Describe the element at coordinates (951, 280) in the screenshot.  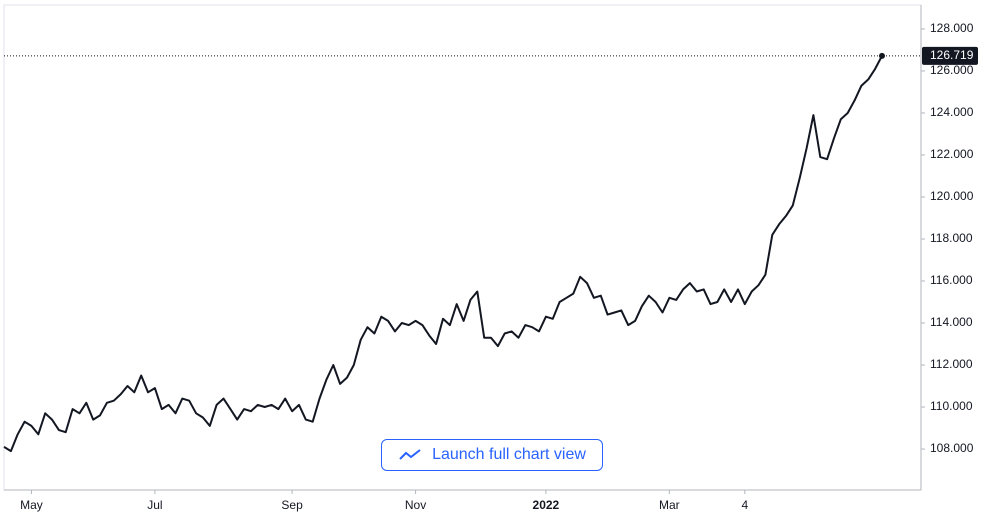
I see `y-tick-label: 116.000` at that location.